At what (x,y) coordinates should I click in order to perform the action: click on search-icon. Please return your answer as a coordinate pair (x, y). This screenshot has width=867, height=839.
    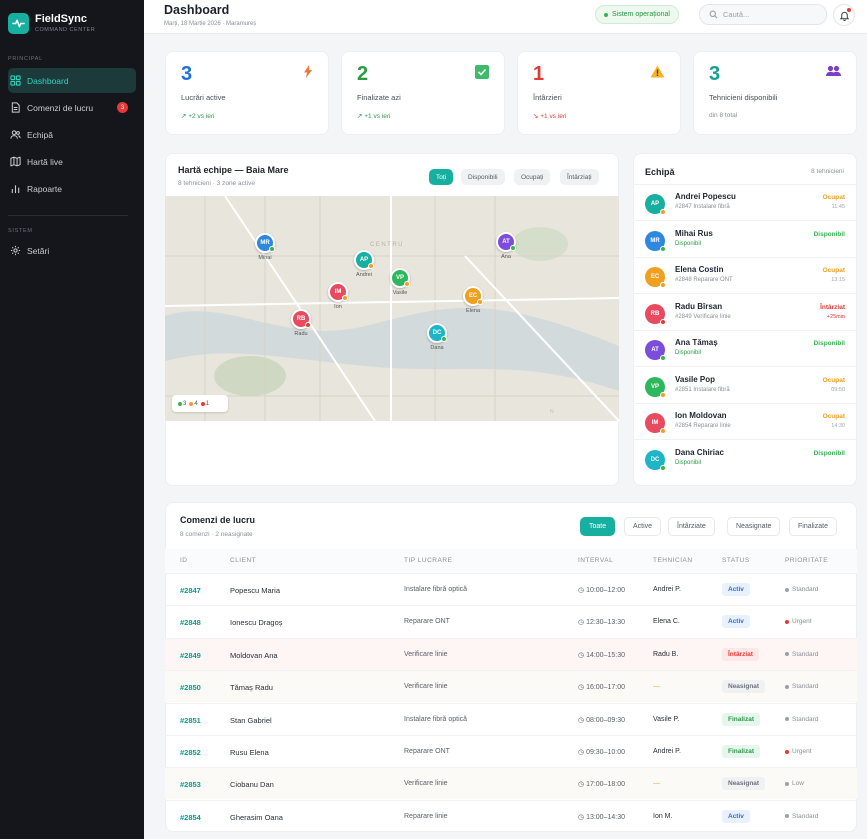
    Looking at the image, I should click on (713, 14).